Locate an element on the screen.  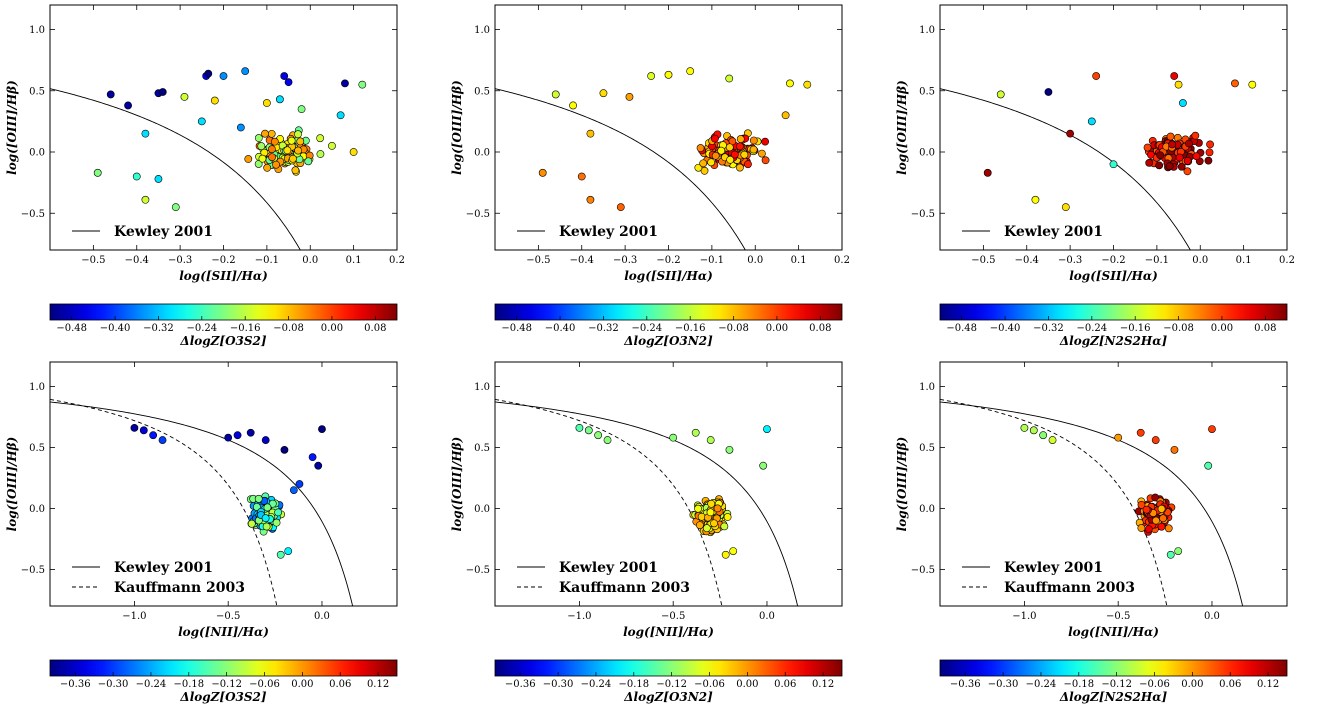
panel-1-colorbar-label: ΔlogZ[O3S2] is located at coordinates (223, 341).